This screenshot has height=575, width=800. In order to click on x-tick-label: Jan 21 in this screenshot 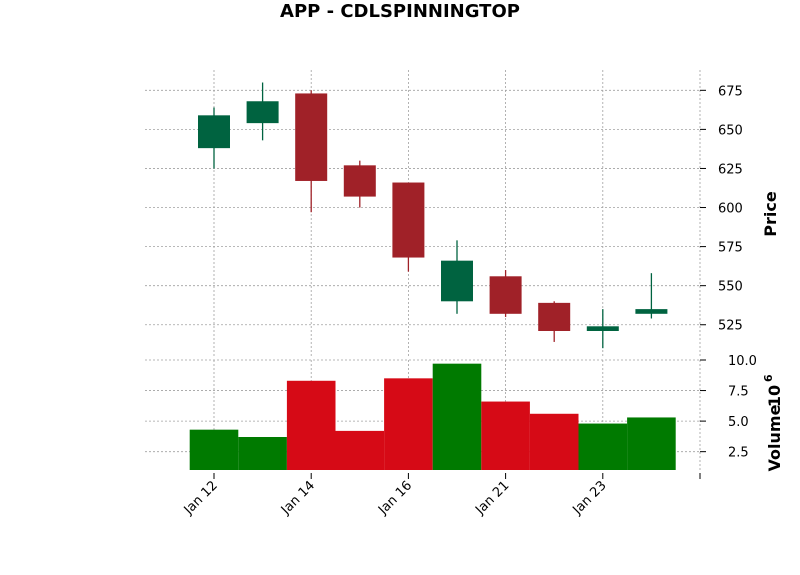, I will do `click(492, 498)`.